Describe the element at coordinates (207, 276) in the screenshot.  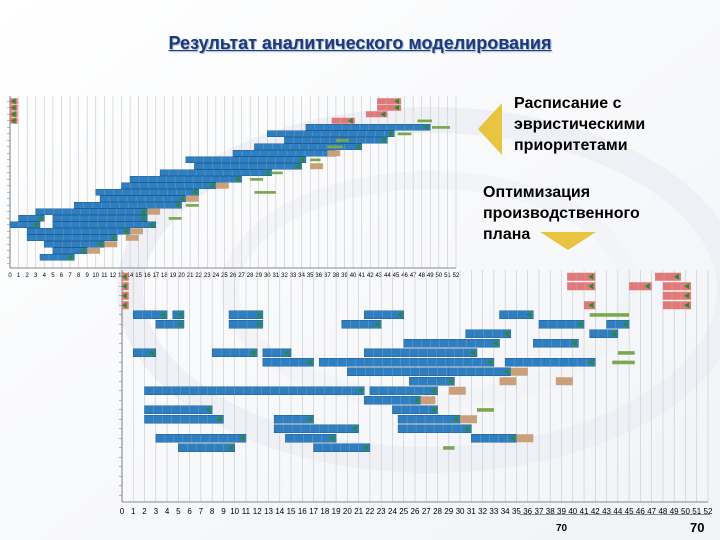
I see `x-tick-label: 23` at that location.